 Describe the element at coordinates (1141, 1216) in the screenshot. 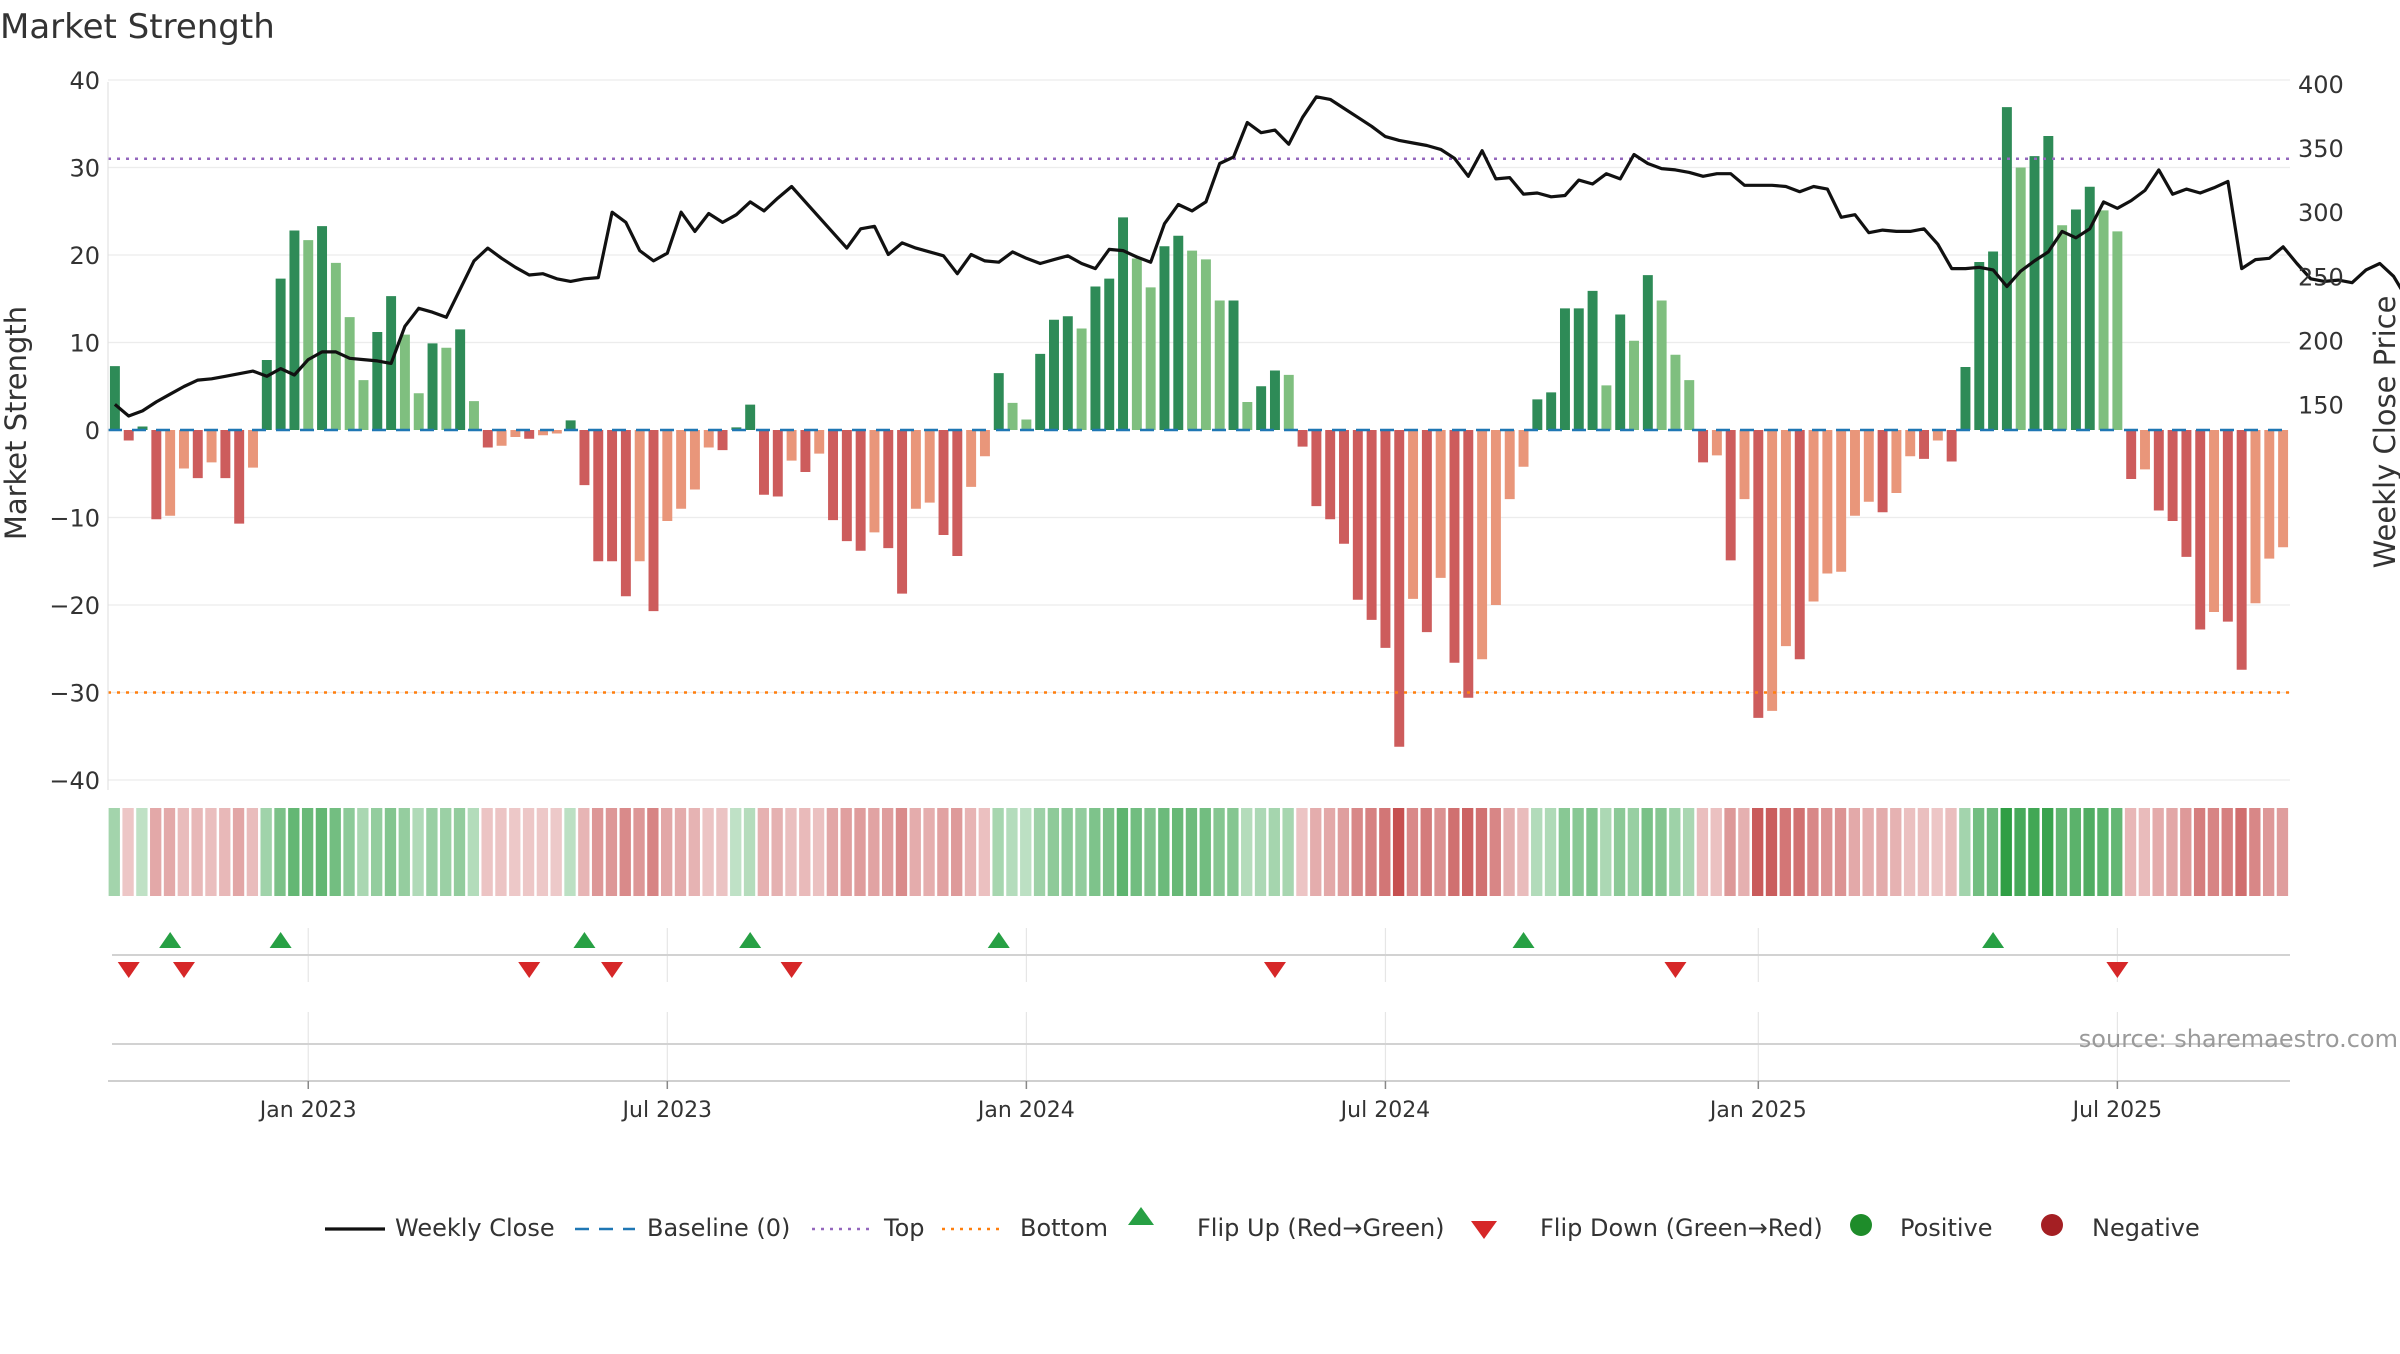

I see `legend-swatch-flip-up` at that location.